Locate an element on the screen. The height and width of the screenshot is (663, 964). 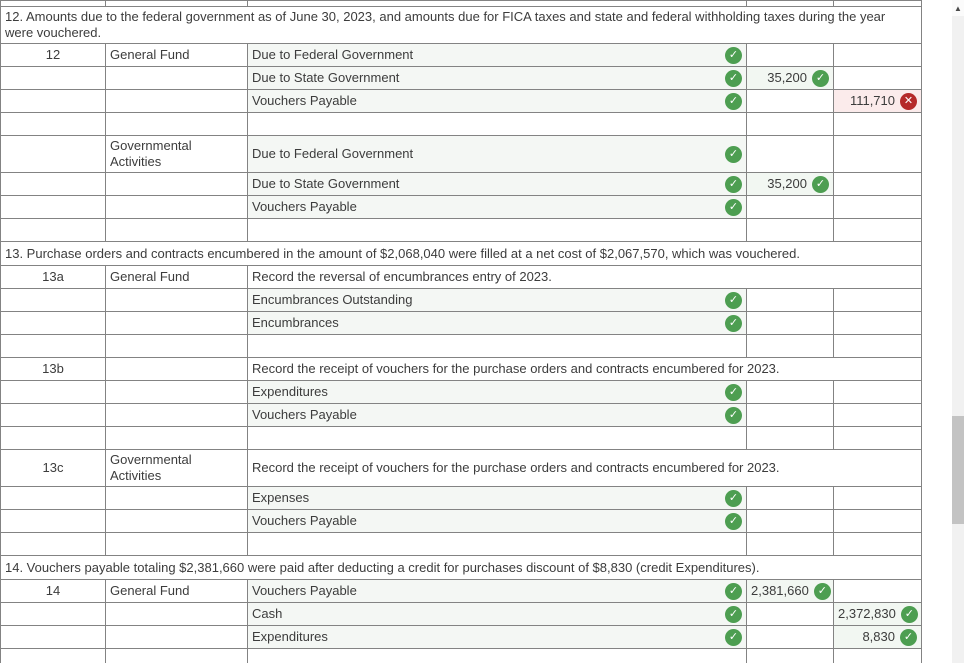
account-row-content: Expenditures ✓ is located at coordinates (497, 637).